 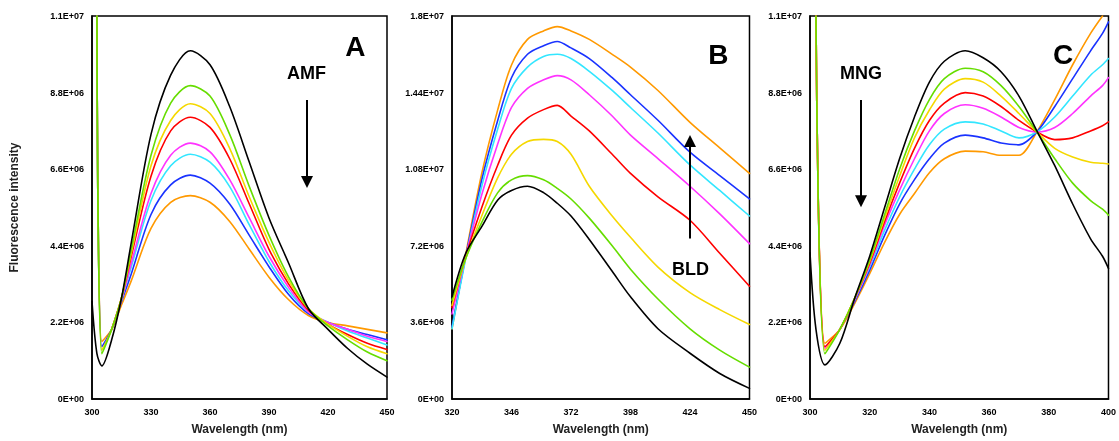 What do you see at coordinates (1049, 411) in the screenshot?
I see `x-tick-label: 380` at bounding box center [1049, 411].